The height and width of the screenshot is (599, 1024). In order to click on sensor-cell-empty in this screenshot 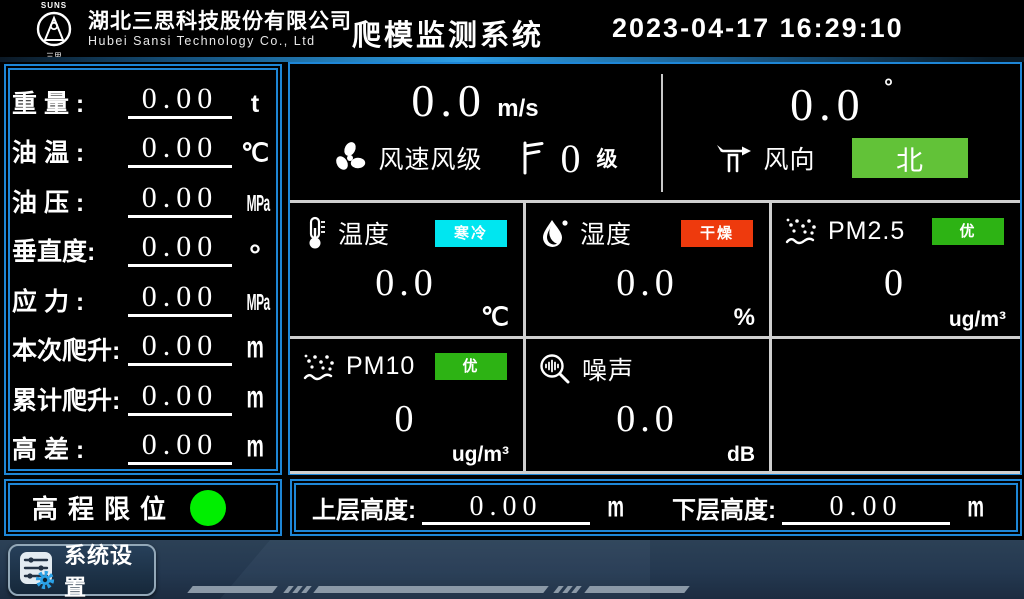, I will do `click(896, 404)`.